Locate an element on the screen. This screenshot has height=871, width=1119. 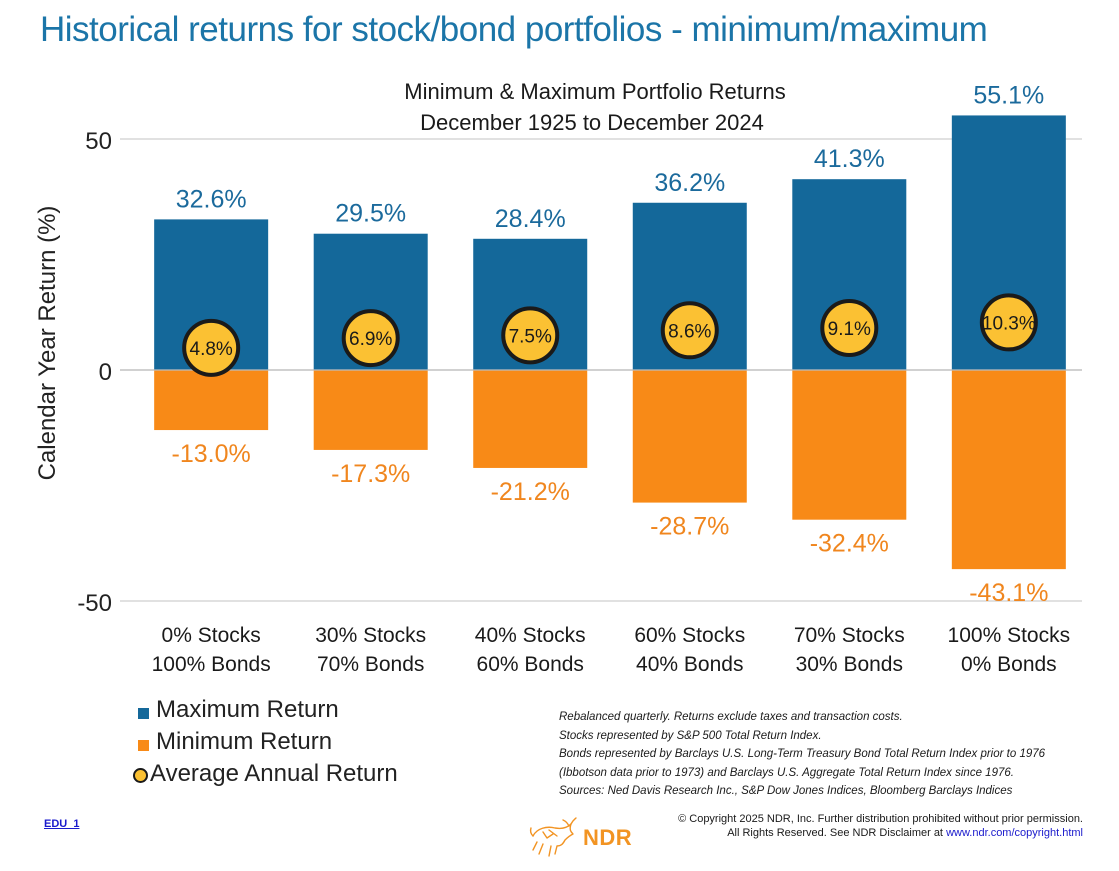
legend-item-minimum: Minimum Return is located at coordinates (268, 742).